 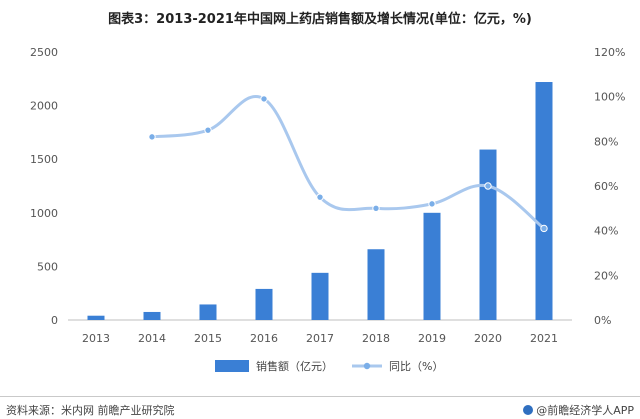 What do you see at coordinates (294, 366) in the screenshot?
I see `legend-bar-label: 销售额（亿元）` at bounding box center [294, 366].